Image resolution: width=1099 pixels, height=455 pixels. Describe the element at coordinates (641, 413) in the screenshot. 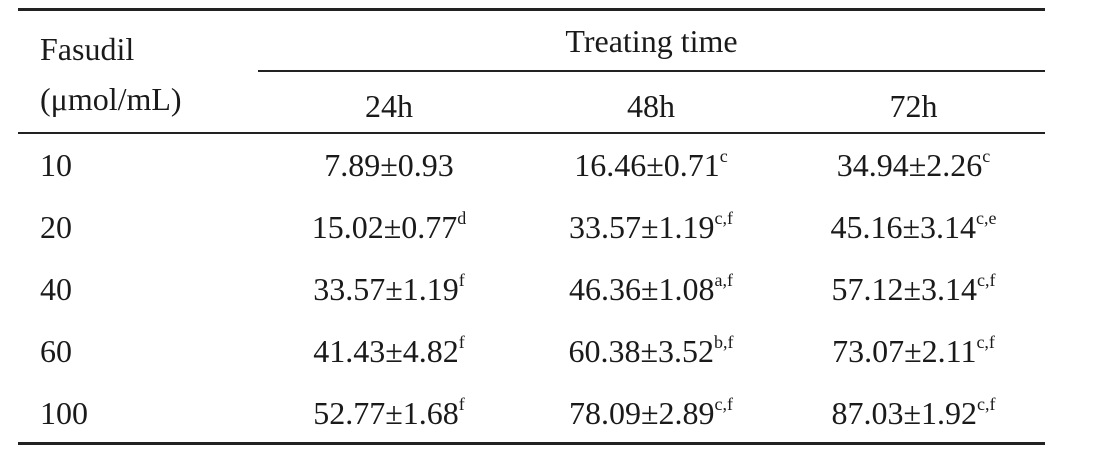

I see `cell-value: 78.09±2.89` at that location.